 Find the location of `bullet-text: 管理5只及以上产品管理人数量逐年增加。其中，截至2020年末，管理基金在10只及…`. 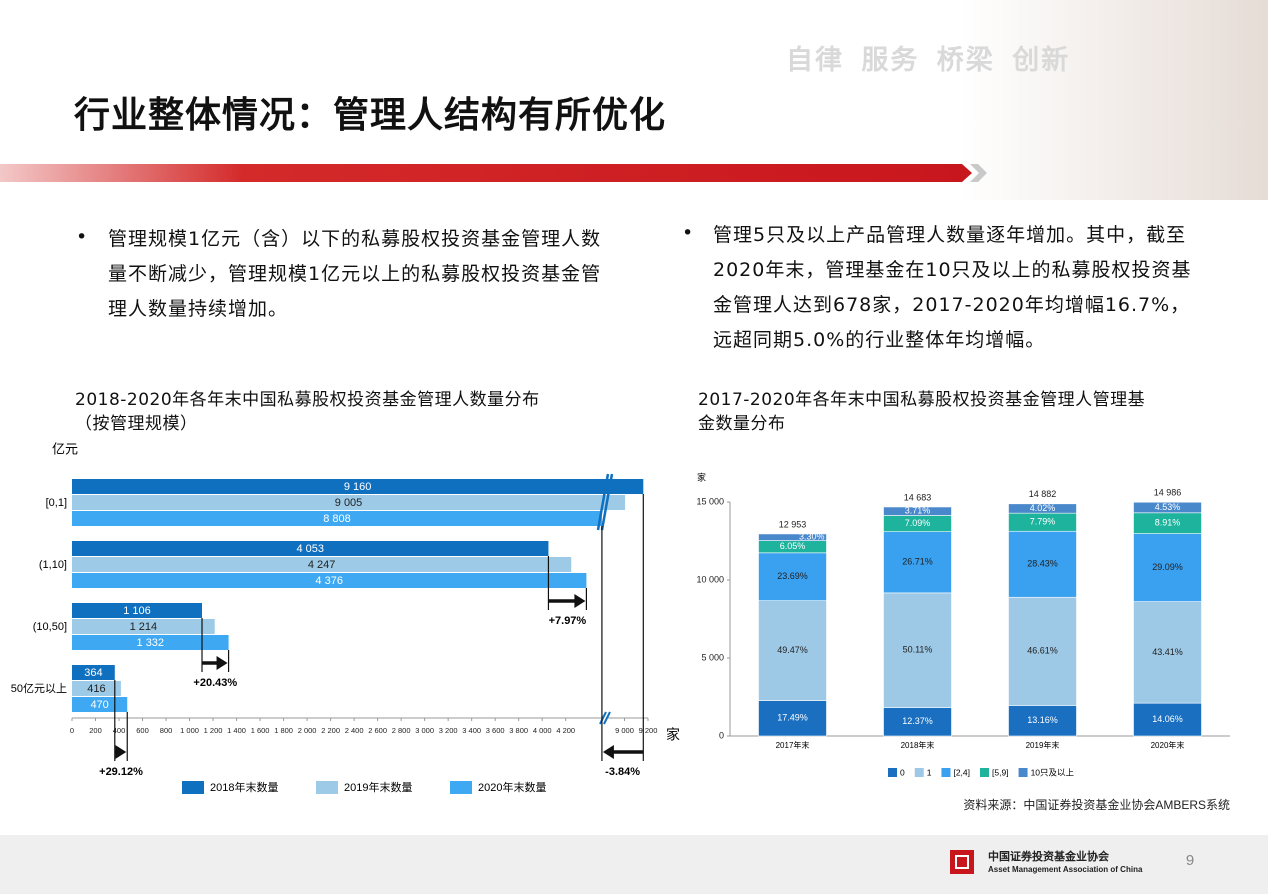

bullet-text: 管理5只及以上产品管理人数量逐年增加。其中，截至2020年末，管理基金在10只及… is located at coordinates (952, 287).